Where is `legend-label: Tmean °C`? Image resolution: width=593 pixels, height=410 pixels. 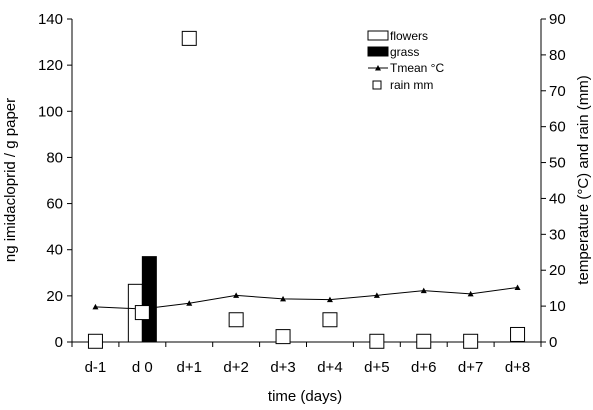 legend-label: Tmean °C is located at coordinates (417, 68).